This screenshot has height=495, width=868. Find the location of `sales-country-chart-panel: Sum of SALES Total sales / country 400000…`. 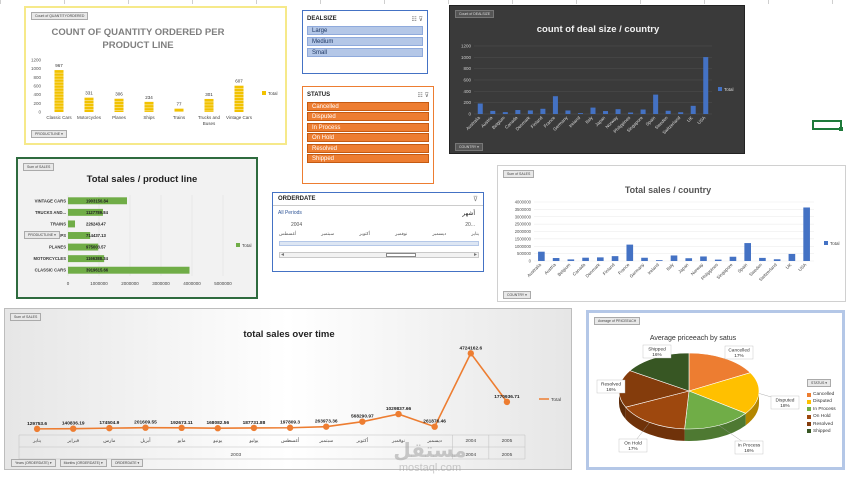

sales-country-chart-panel: Sum of SALES Total sales / country 400000… is located at coordinates (671, 233).